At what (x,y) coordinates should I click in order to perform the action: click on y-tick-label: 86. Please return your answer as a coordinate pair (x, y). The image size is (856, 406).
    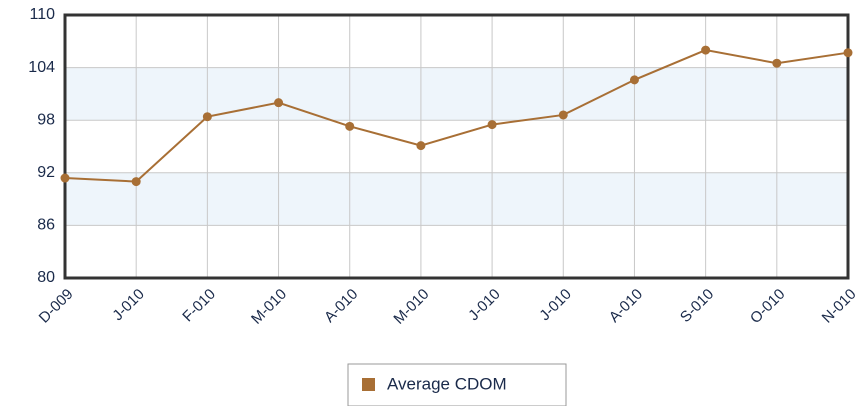
    Looking at the image, I should click on (46, 225).